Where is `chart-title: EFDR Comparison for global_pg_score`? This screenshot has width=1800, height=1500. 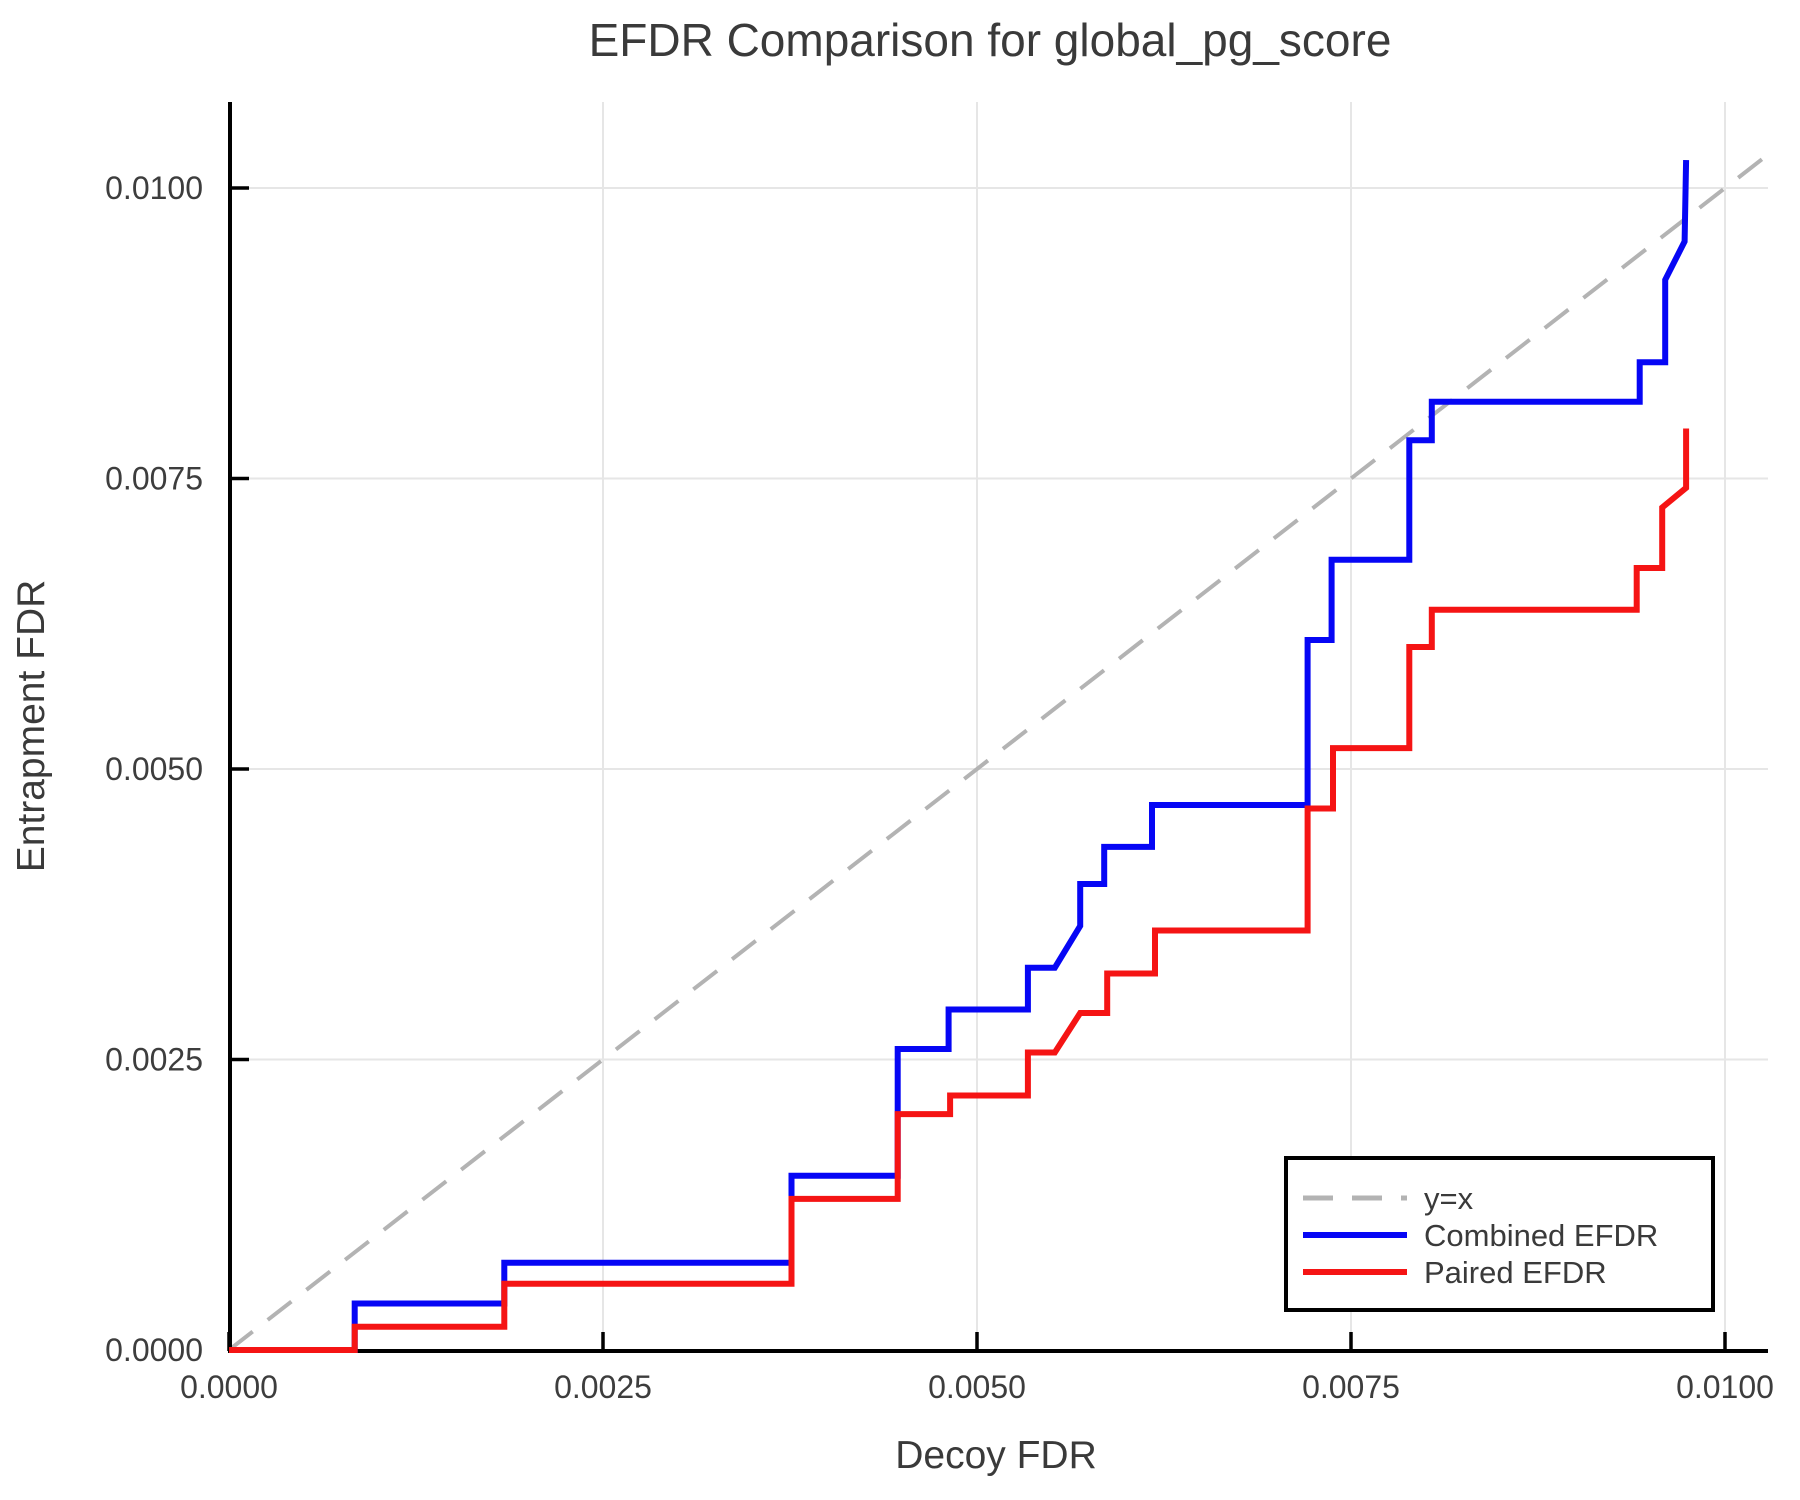 chart-title: EFDR Comparison for global_pg_score is located at coordinates (990, 40).